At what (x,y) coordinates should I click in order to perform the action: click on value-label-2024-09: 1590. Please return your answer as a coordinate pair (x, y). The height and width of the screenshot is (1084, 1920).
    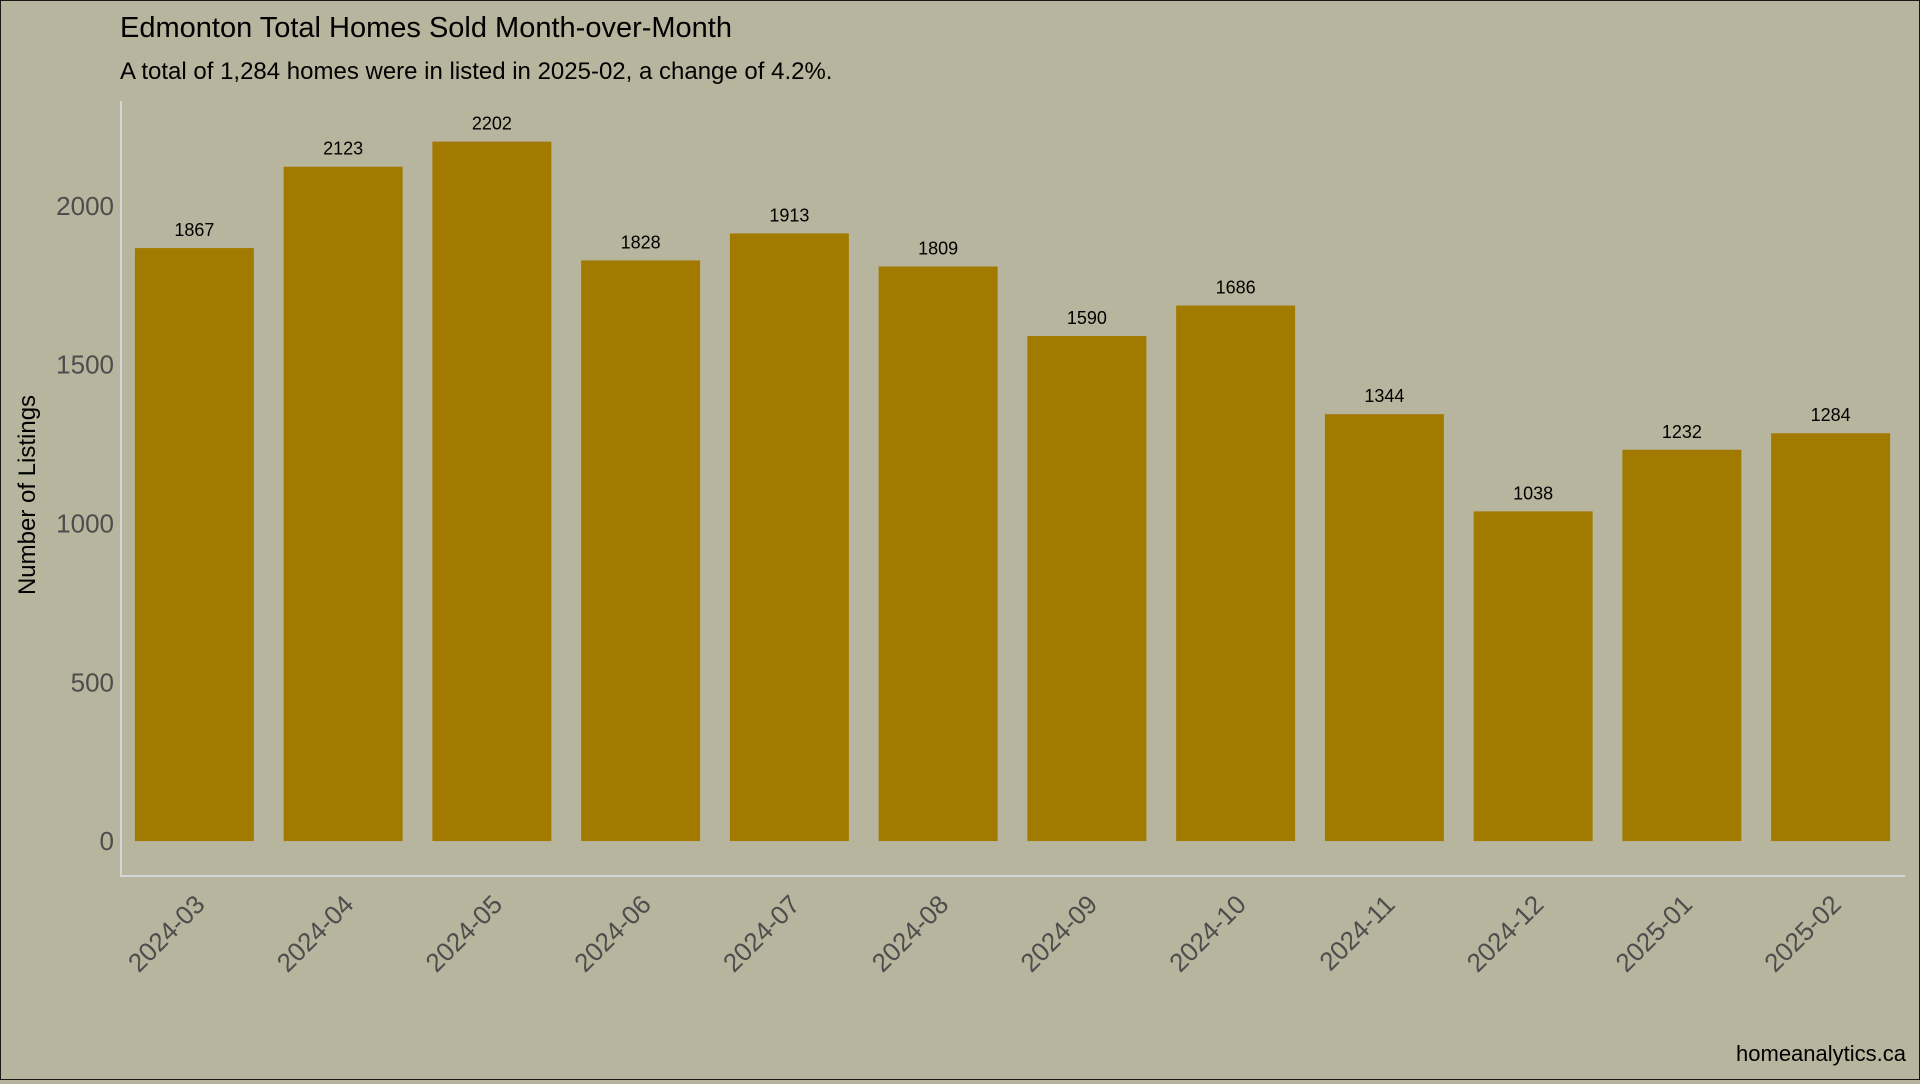
    Looking at the image, I should click on (1087, 318).